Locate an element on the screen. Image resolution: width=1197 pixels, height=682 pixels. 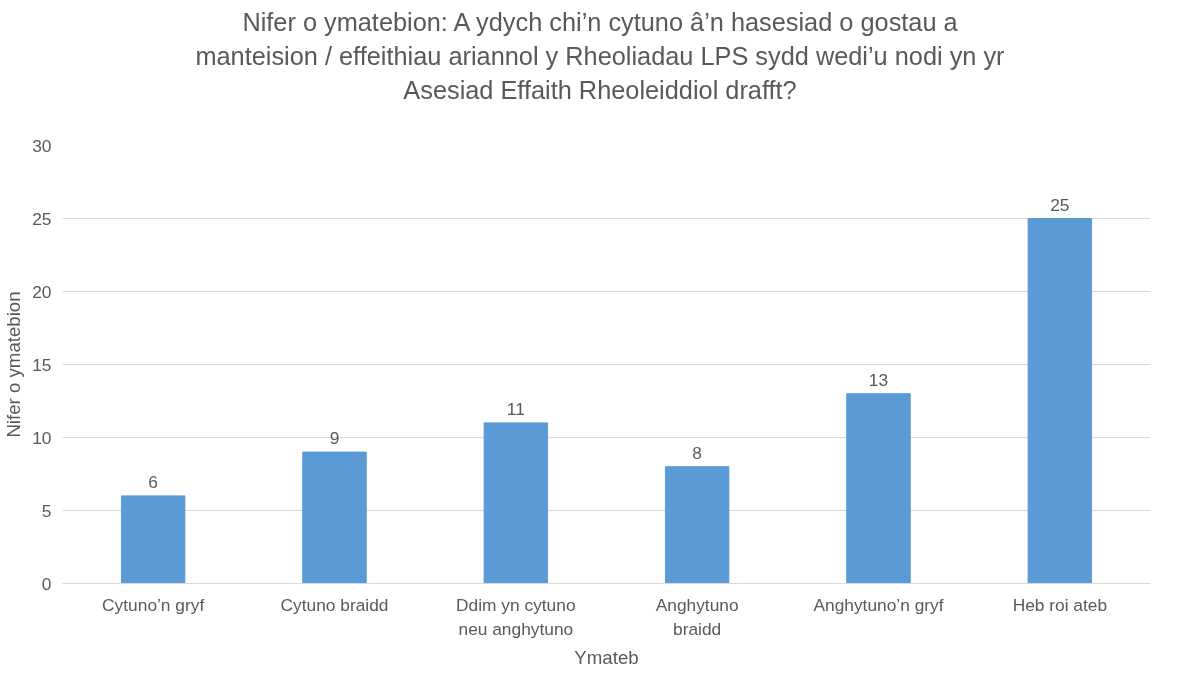
x-tick-label: Anghytuno braidd is located at coordinates (697, 616).